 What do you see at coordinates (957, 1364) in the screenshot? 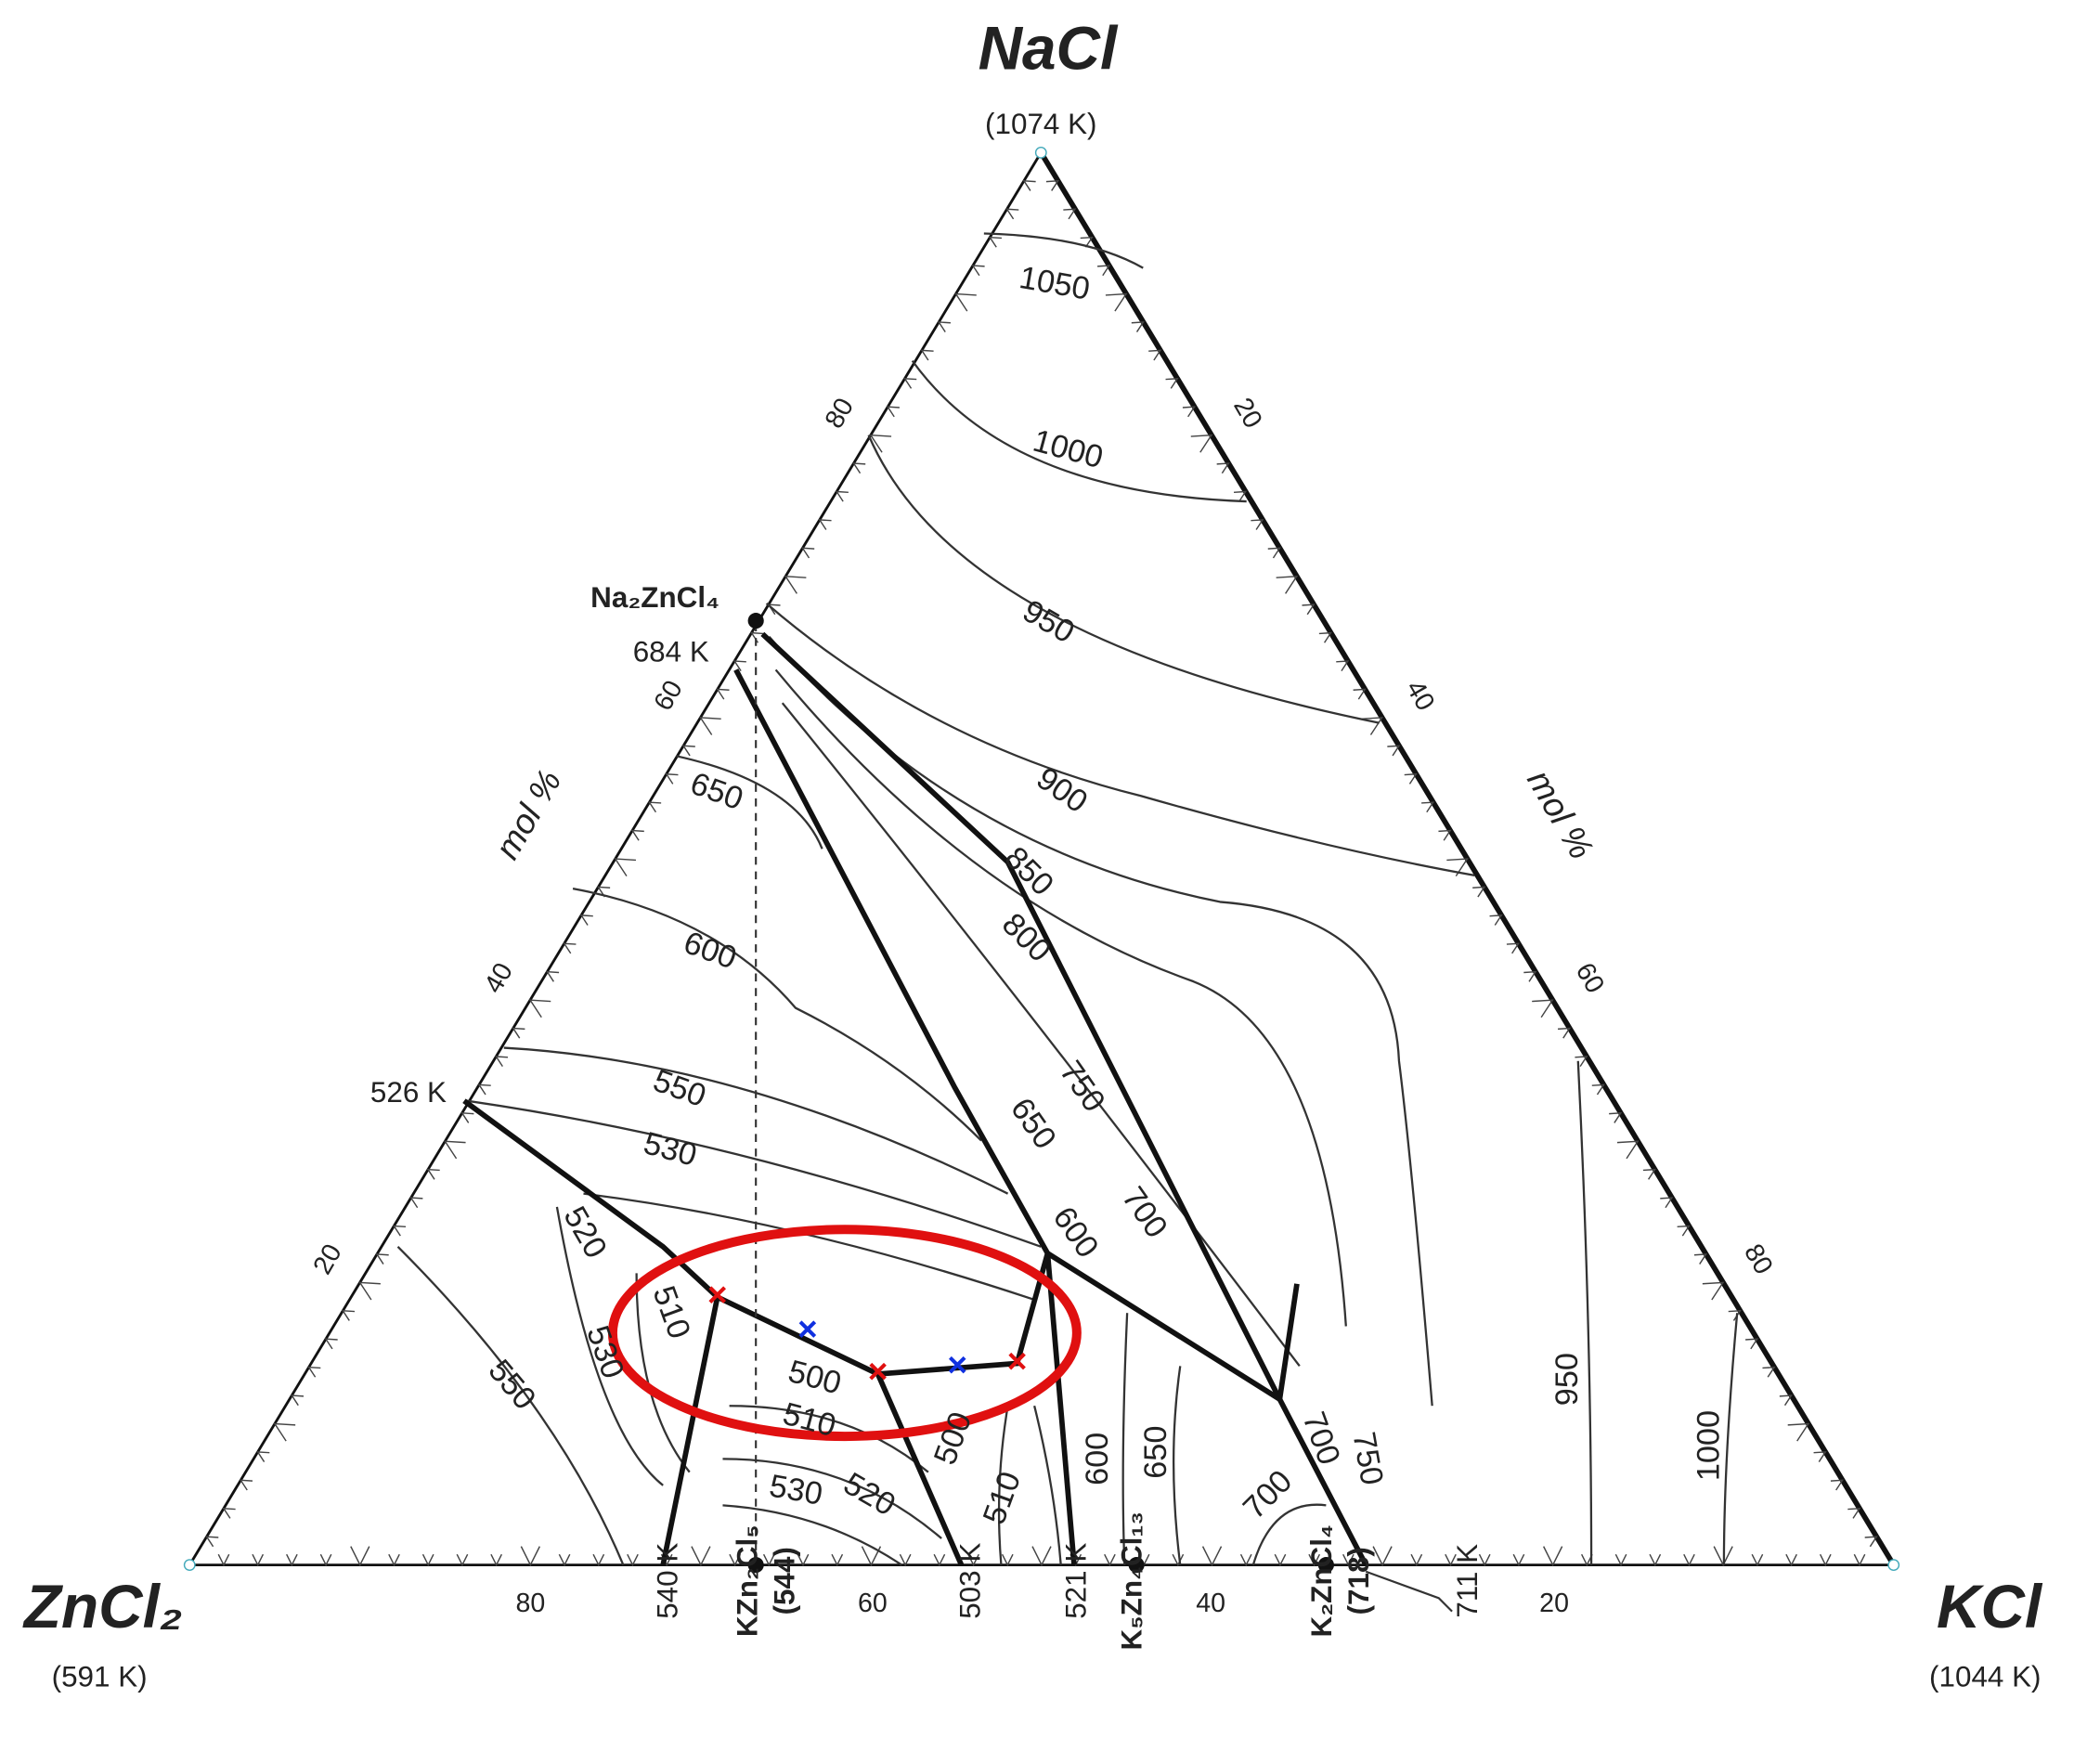
I see `blue-x: ×` at bounding box center [957, 1364].